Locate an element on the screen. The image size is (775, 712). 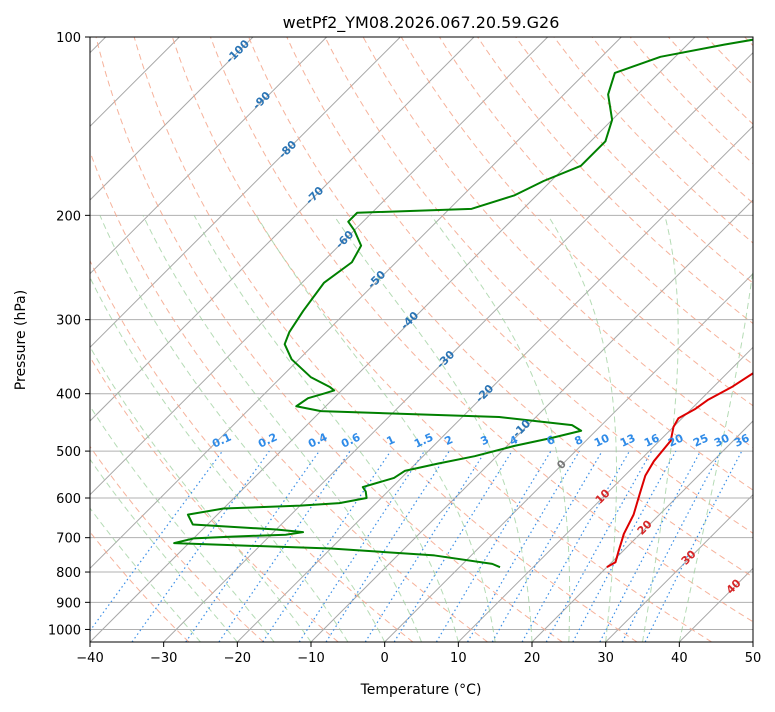
y-tick-label: 900 is located at coordinates (68, 603).